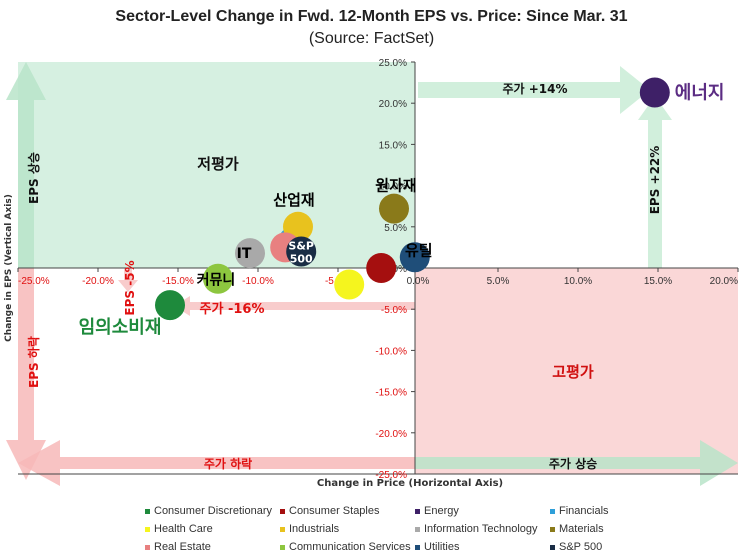  What do you see at coordinates (178, 281) in the screenshot?
I see `x-tick-label: -15.0%` at bounding box center [178, 281].